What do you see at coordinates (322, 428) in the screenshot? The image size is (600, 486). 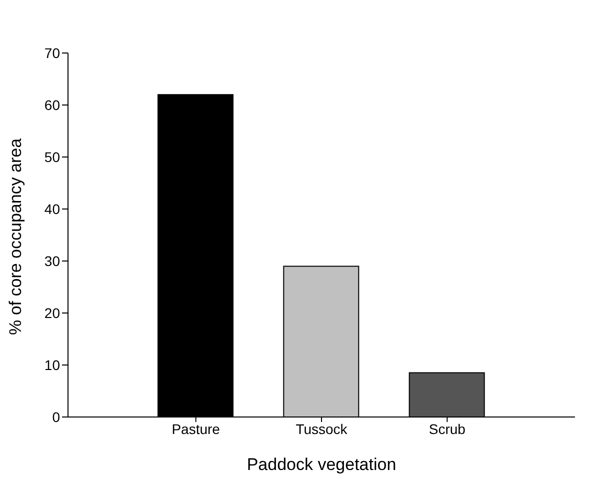 I see `x-tick-label: Tussock` at bounding box center [322, 428].